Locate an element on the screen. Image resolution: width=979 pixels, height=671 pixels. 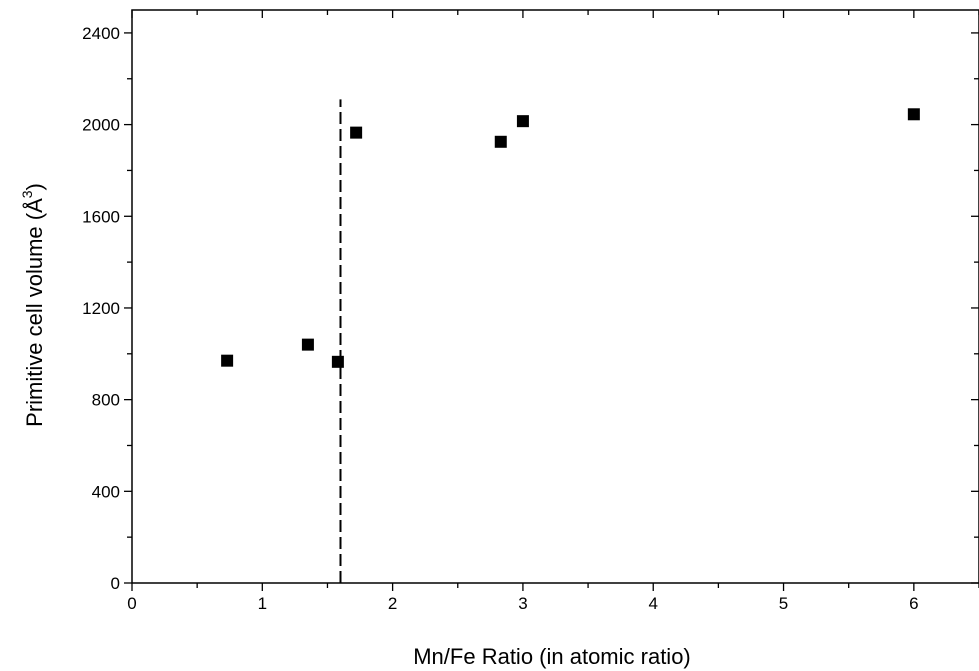
x-tick-label: 6 is located at coordinates (913, 603).